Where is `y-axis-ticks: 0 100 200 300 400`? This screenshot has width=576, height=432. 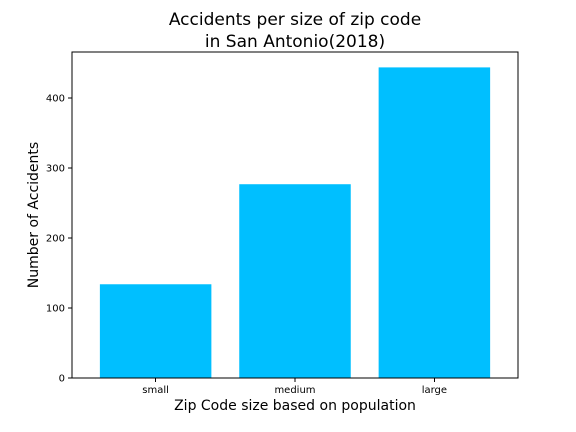 y-axis-ticks: 0 100 200 300 400 is located at coordinates (59, 239).